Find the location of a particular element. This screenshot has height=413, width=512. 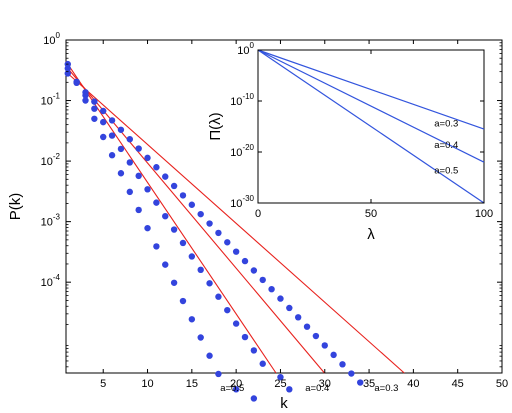

x-tick-label: 5 is located at coordinates (103, 384).